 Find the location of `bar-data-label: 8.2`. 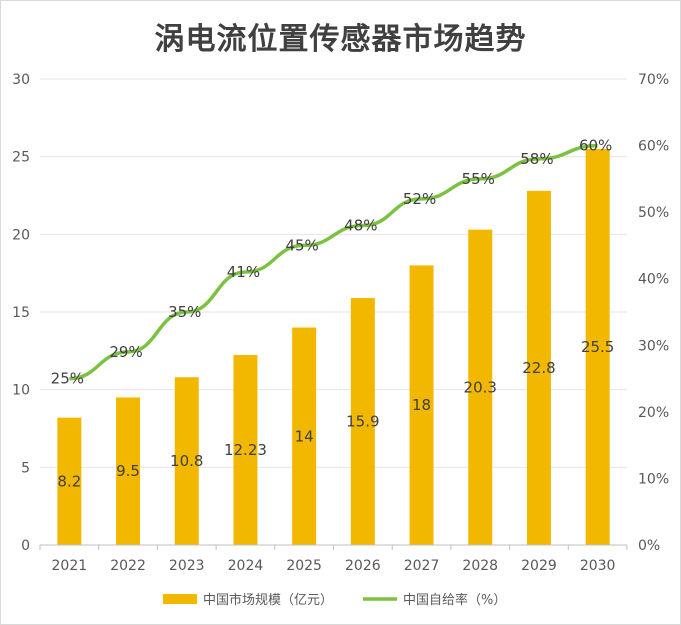

bar-data-label: 8.2 is located at coordinates (69, 481).